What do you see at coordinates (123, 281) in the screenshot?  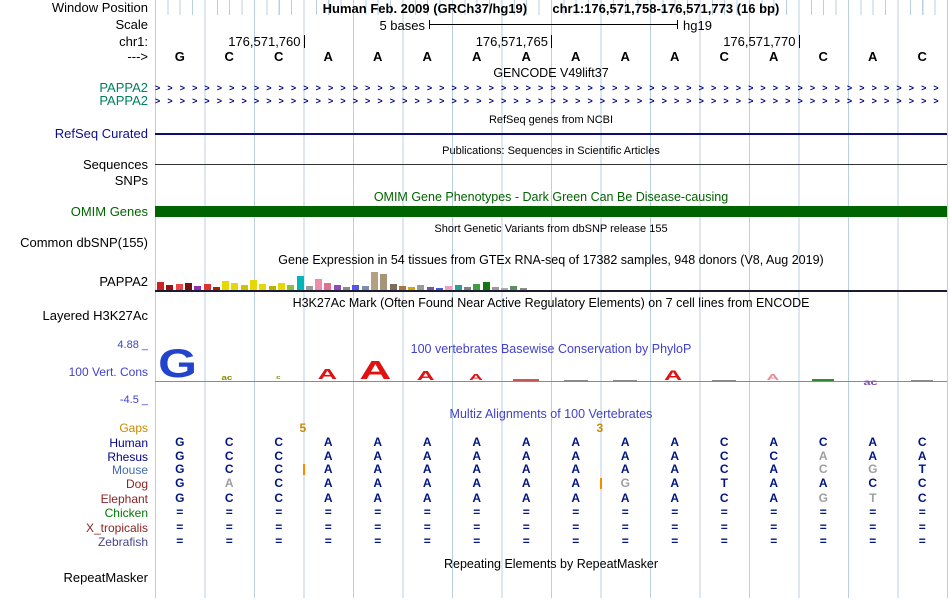 I see `track-label-gtex: PAPPA2` at bounding box center [123, 281].